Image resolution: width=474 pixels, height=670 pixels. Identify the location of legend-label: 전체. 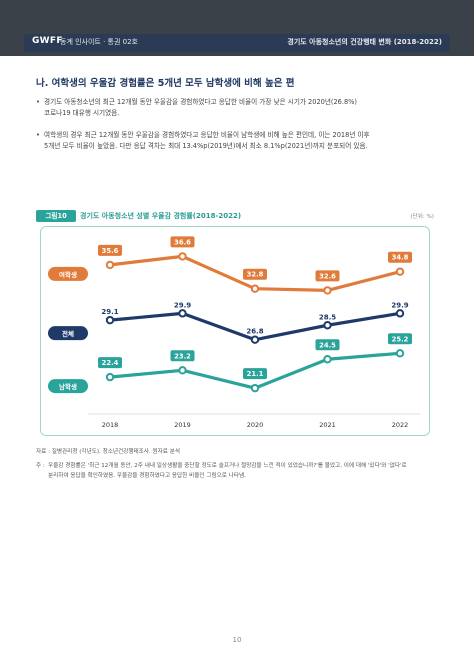
(68, 333).